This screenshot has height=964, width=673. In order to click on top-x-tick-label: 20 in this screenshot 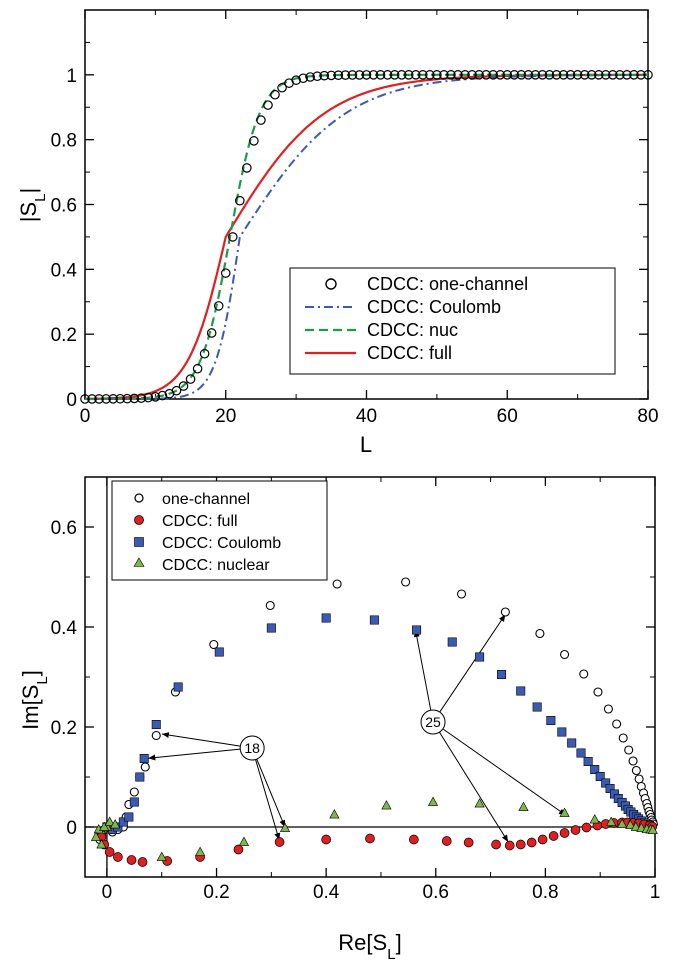, I will do `click(225, 416)`.